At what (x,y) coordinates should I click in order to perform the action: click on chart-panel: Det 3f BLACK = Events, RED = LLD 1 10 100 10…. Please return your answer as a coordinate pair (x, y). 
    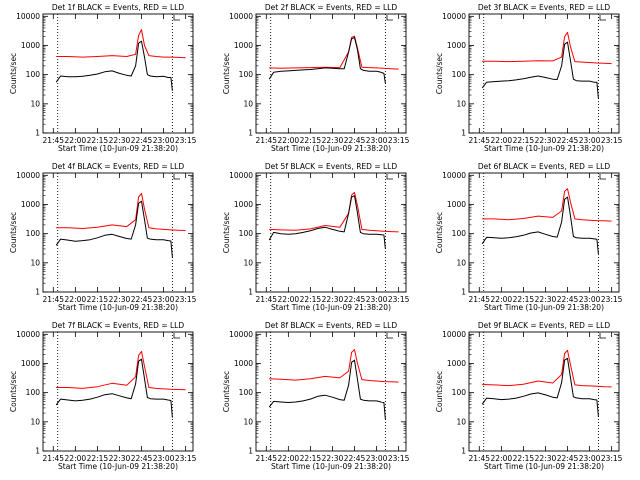
    Looking at the image, I should click on (529, 78).